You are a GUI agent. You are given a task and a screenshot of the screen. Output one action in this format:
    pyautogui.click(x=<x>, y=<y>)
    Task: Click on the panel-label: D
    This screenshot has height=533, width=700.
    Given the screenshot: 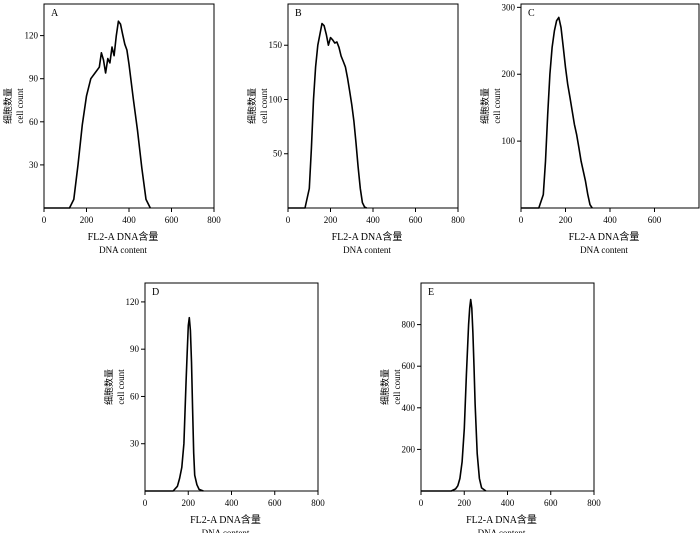 What is the action you would take?
    pyautogui.click(x=155, y=292)
    